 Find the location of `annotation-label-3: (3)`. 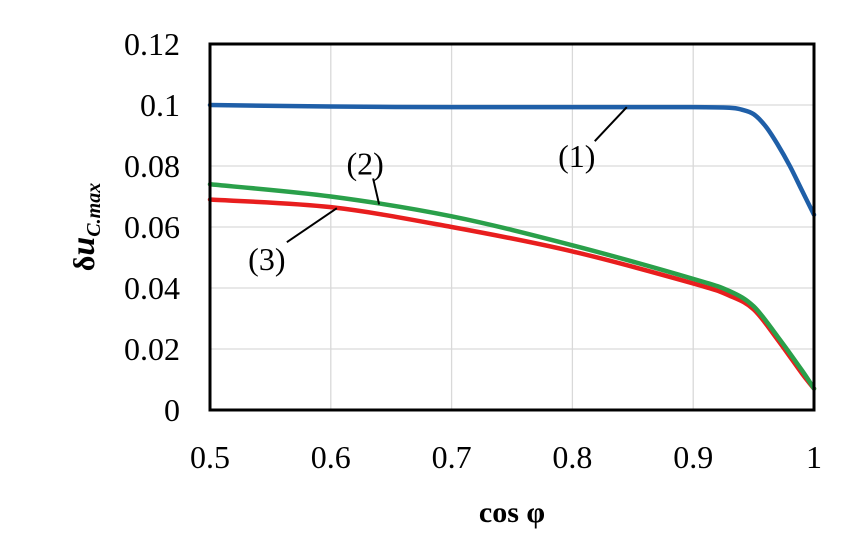

annotation-label-3: (3) is located at coordinates (266, 259).